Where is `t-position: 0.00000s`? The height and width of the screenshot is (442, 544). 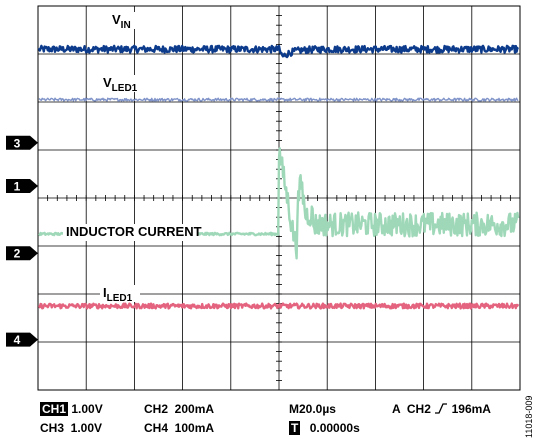
t-position: 0.00000s is located at coordinates (334, 428).